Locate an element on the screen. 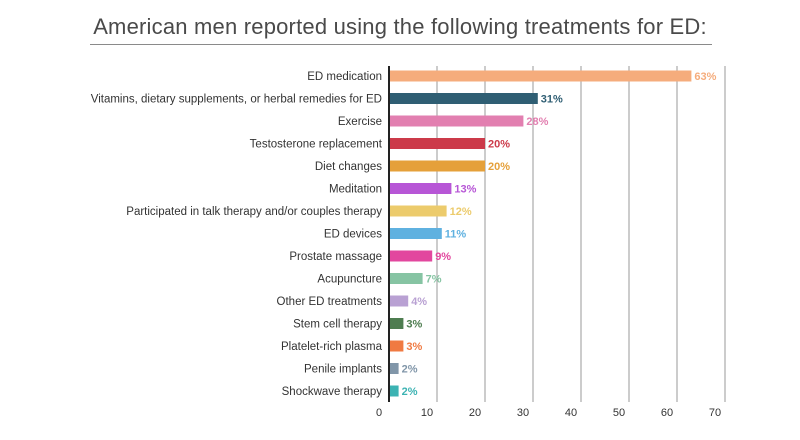 This screenshot has width=800, height=440. value-label: 7% is located at coordinates (434, 280).